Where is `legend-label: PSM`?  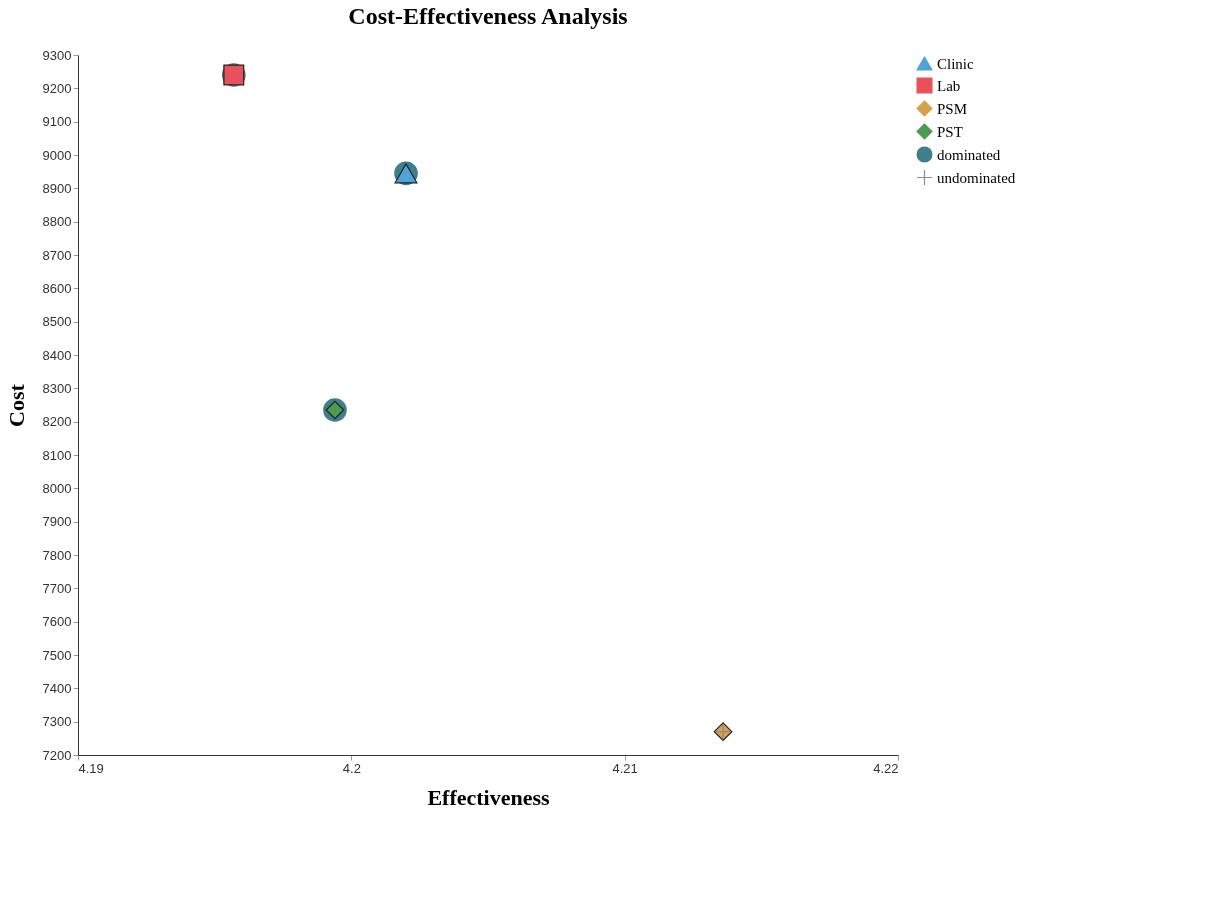
legend-label: PSM is located at coordinates (952, 108).